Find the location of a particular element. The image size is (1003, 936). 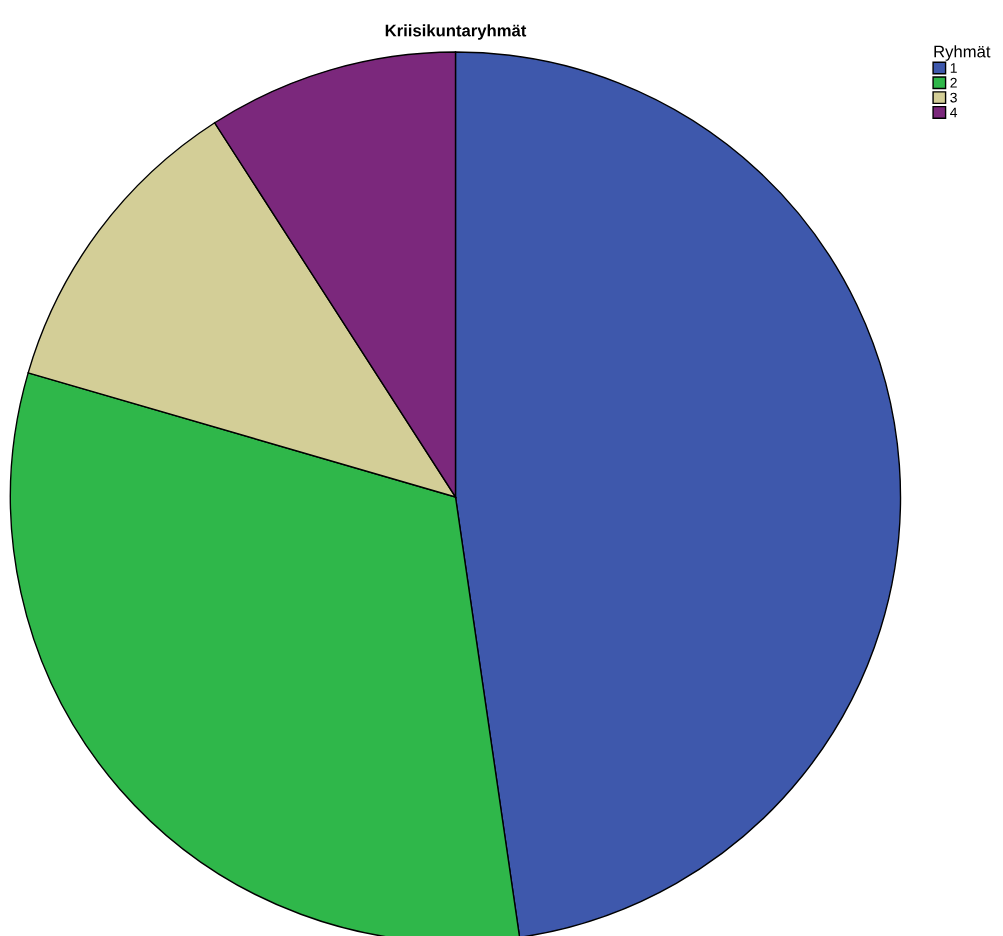

legend-label: 1 is located at coordinates (953, 68).